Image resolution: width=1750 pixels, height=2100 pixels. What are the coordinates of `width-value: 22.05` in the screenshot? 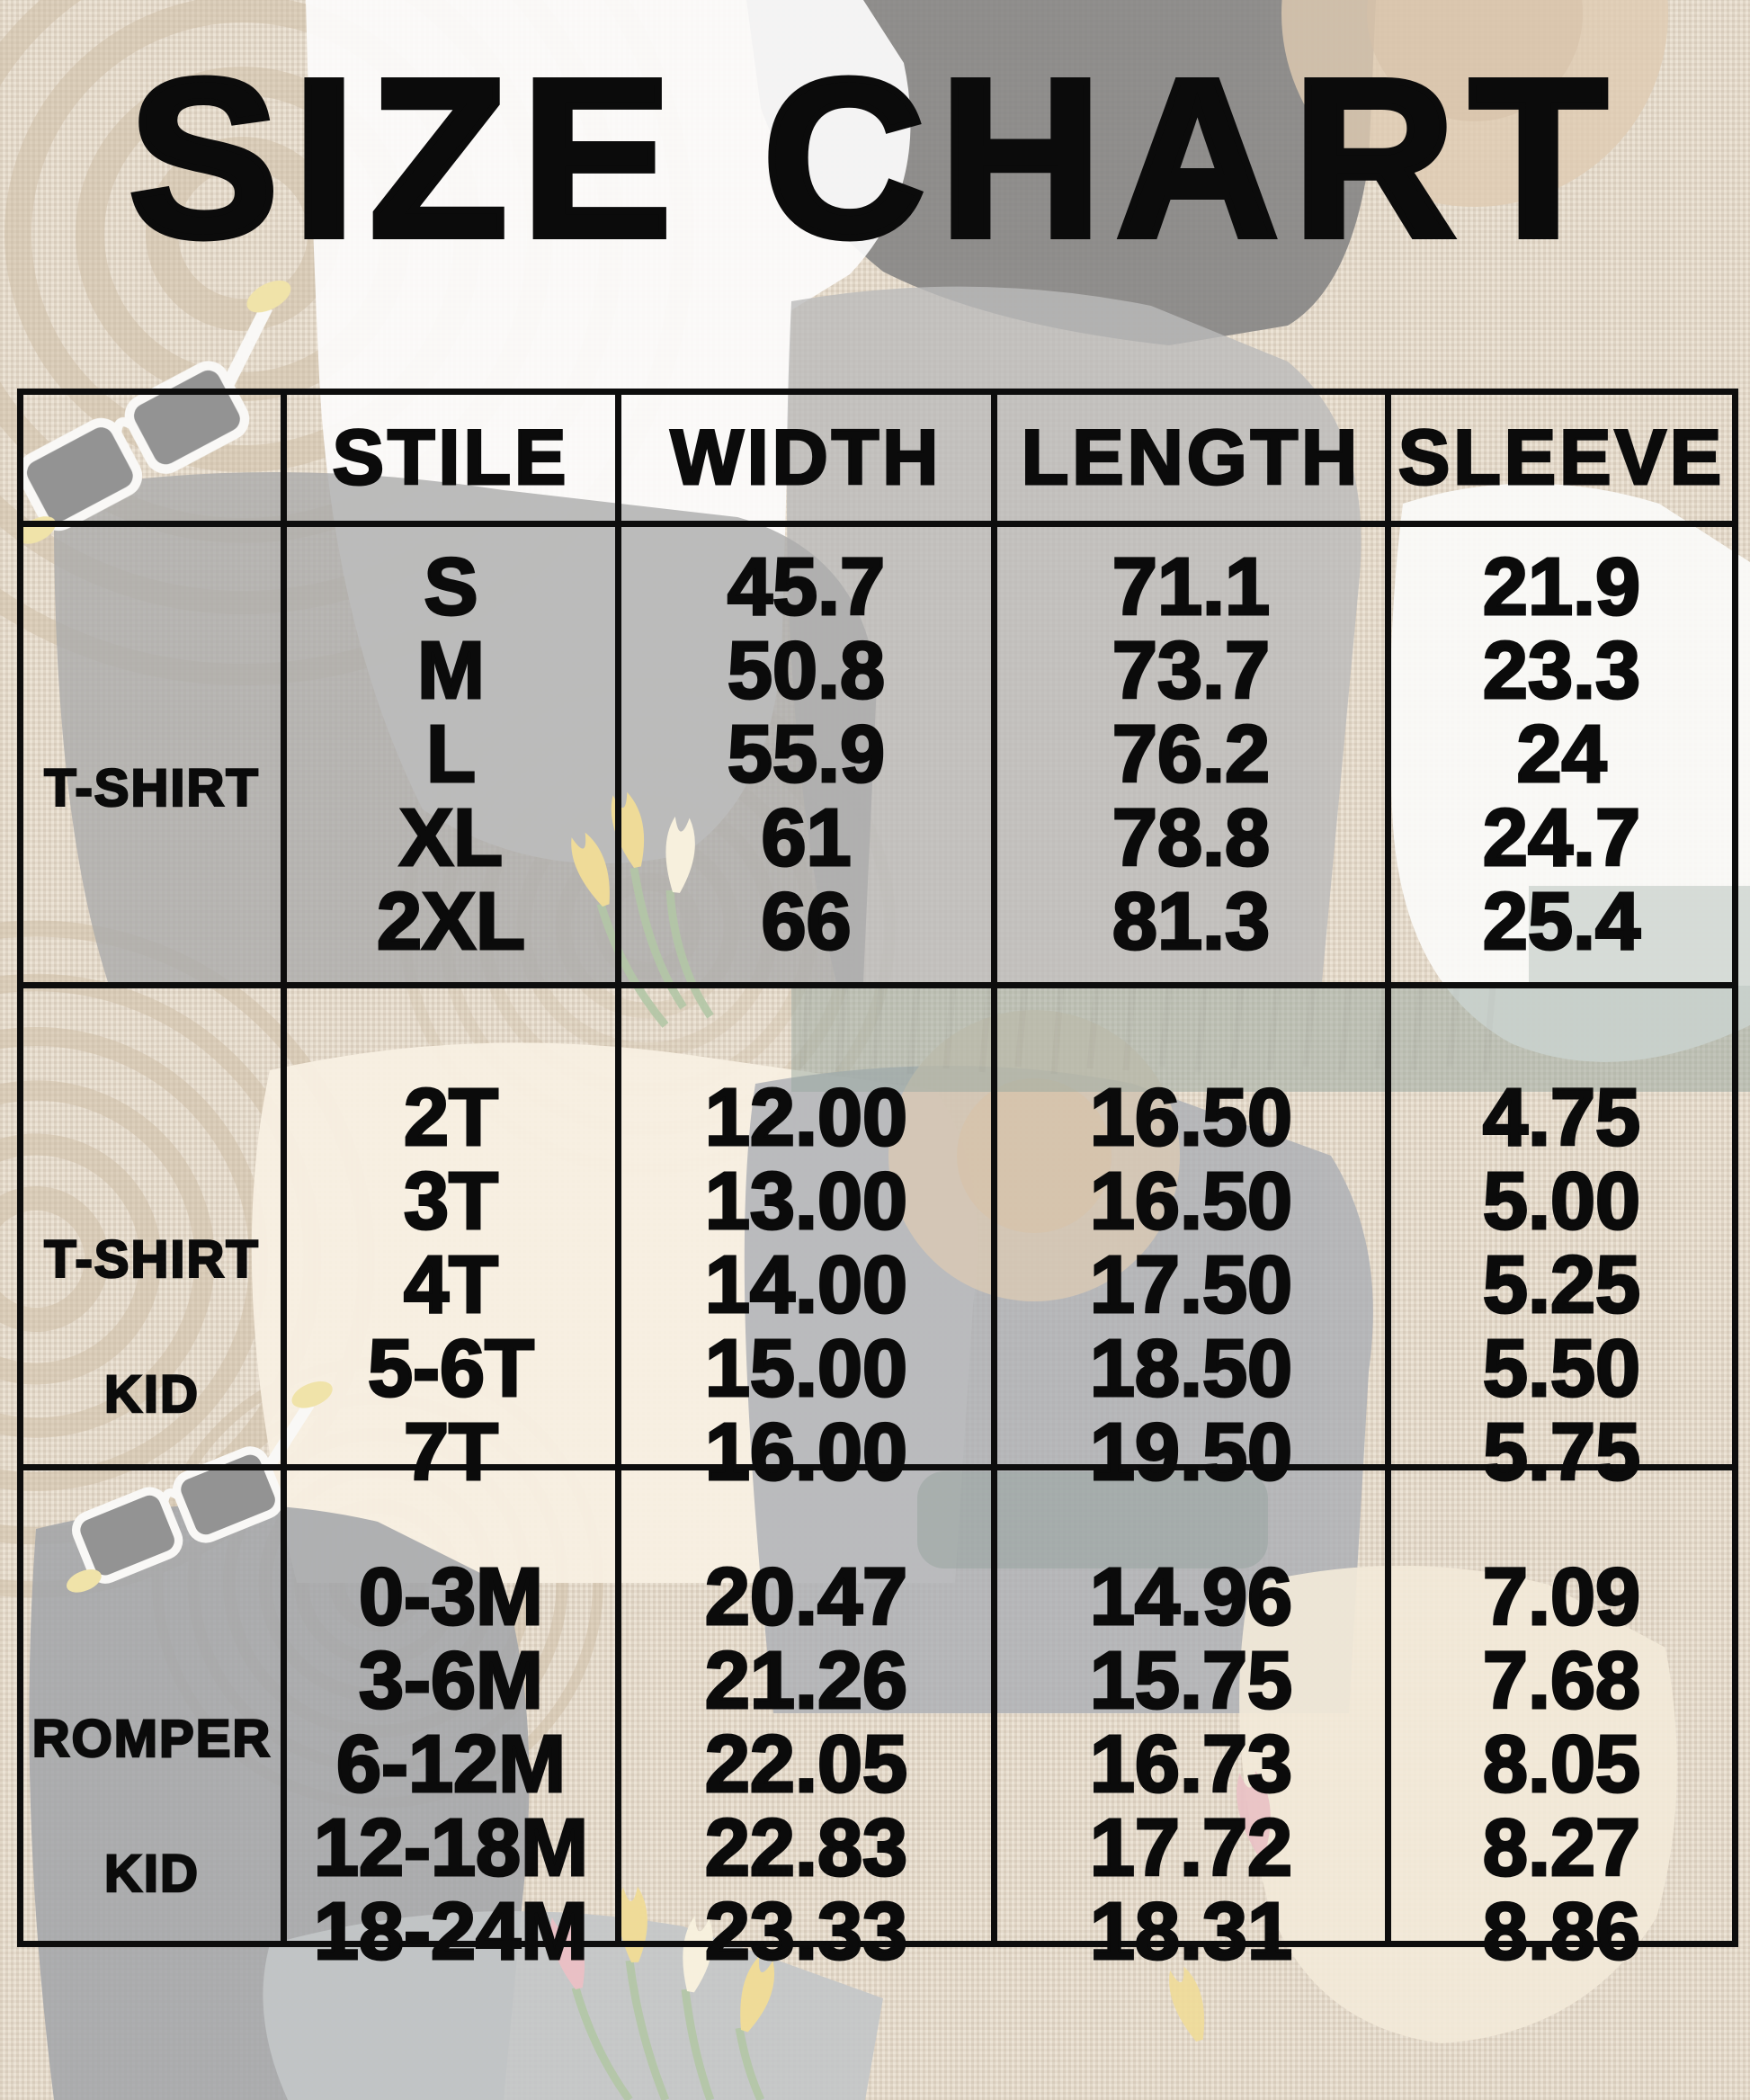 It's located at (806, 1765).